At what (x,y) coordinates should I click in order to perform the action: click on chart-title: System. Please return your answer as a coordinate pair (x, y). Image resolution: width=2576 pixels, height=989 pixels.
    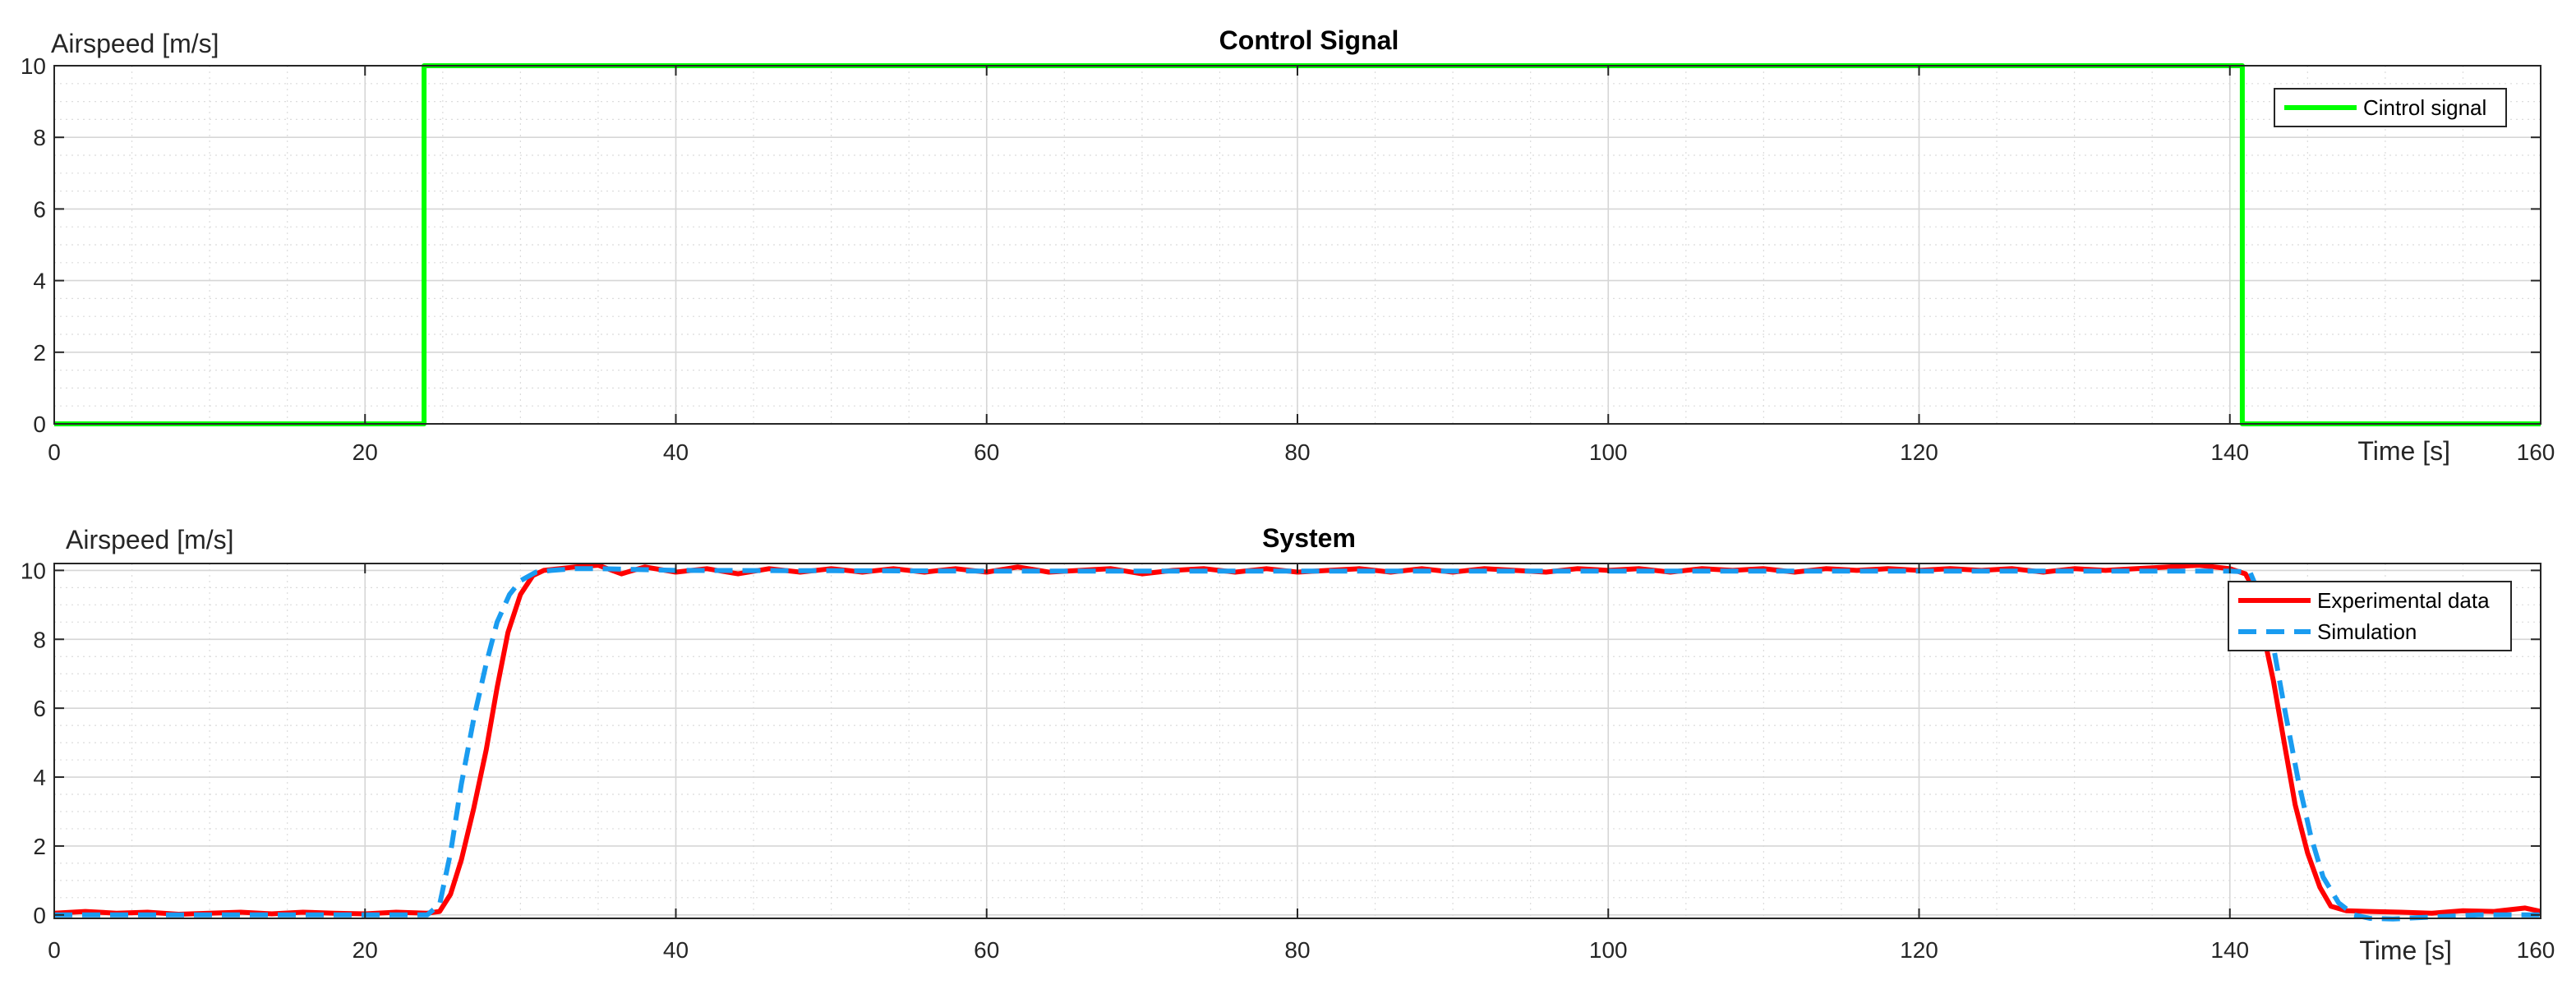
    Looking at the image, I should click on (1309, 538).